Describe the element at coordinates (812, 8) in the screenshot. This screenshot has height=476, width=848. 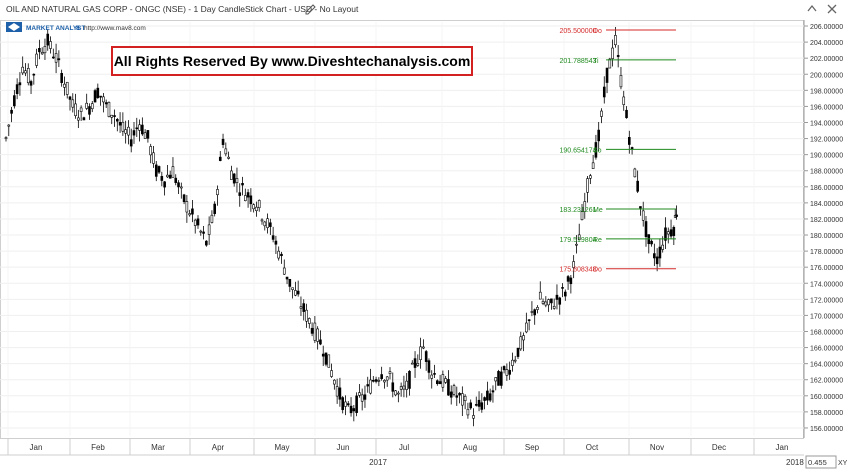
I see `chevron-up-icon` at that location.